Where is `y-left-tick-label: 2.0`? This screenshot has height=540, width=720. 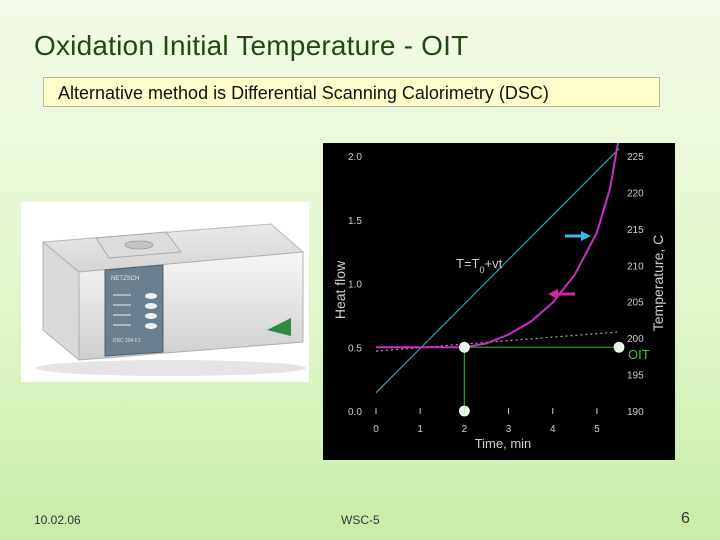 y-left-tick-label: 2.0 is located at coordinates (355, 157).